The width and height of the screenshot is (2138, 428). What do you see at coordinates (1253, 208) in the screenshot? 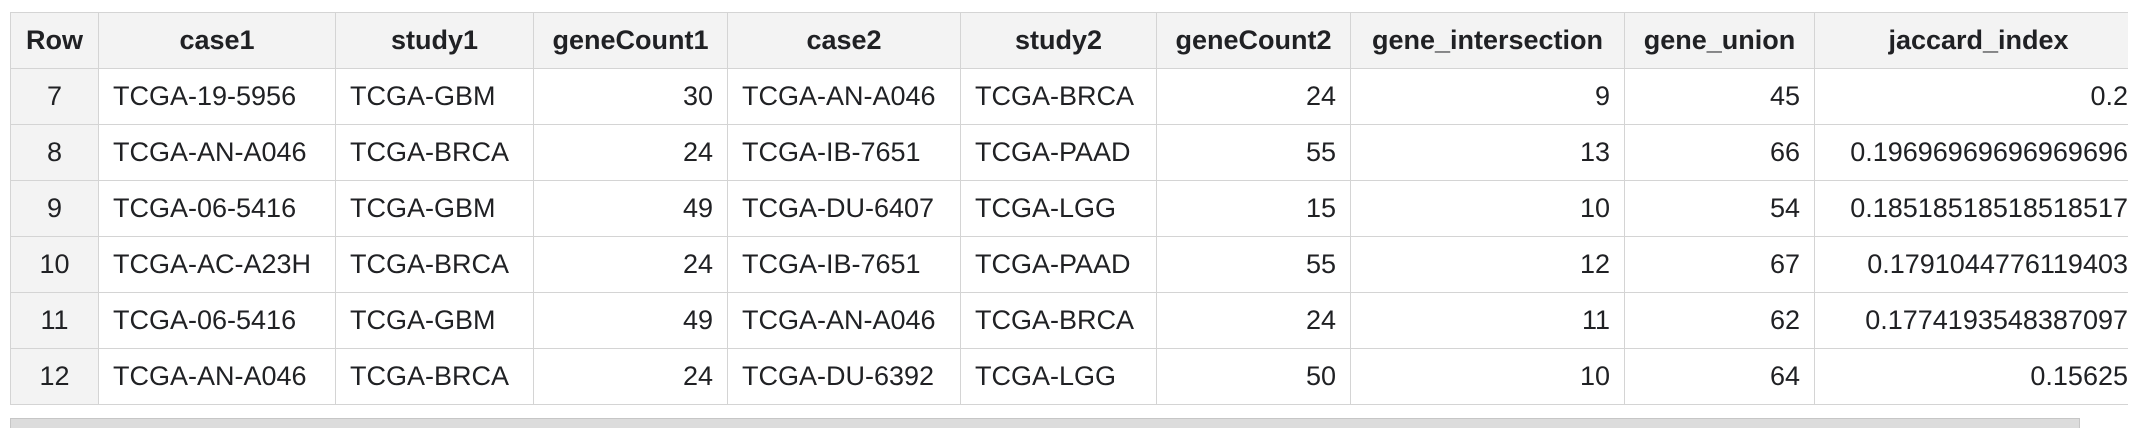
I see `genecount2-cell: 15` at bounding box center [1253, 208].